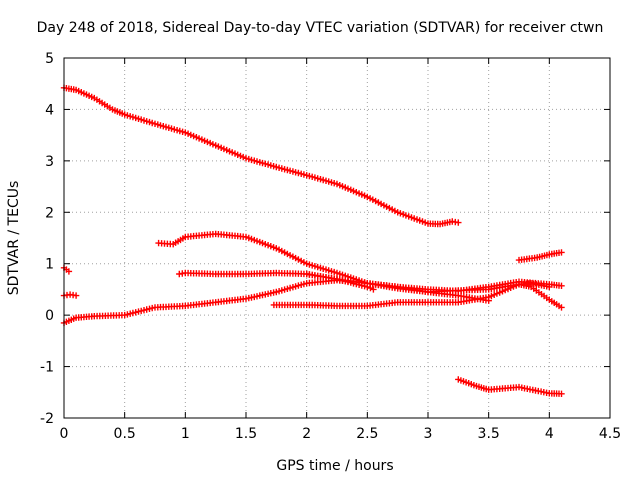 The height and width of the screenshot is (480, 640). Describe the element at coordinates (489, 434) in the screenshot. I see `x-tick-label: 3.5` at that location.